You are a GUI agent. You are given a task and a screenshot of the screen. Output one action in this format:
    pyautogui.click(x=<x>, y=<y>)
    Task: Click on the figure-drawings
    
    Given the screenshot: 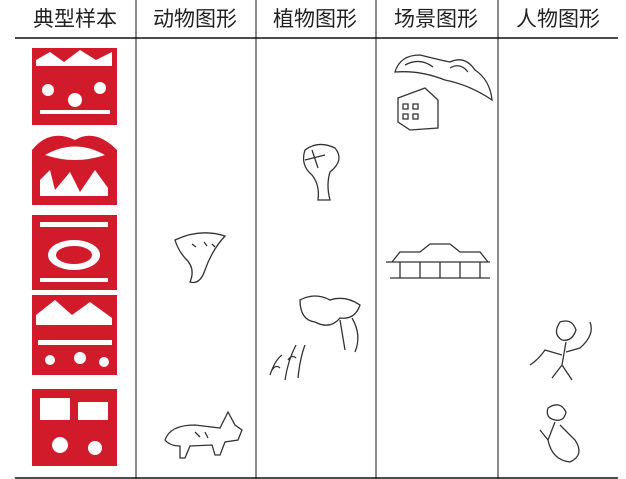 What is the action you would take?
    pyautogui.click(x=560, y=391)
    